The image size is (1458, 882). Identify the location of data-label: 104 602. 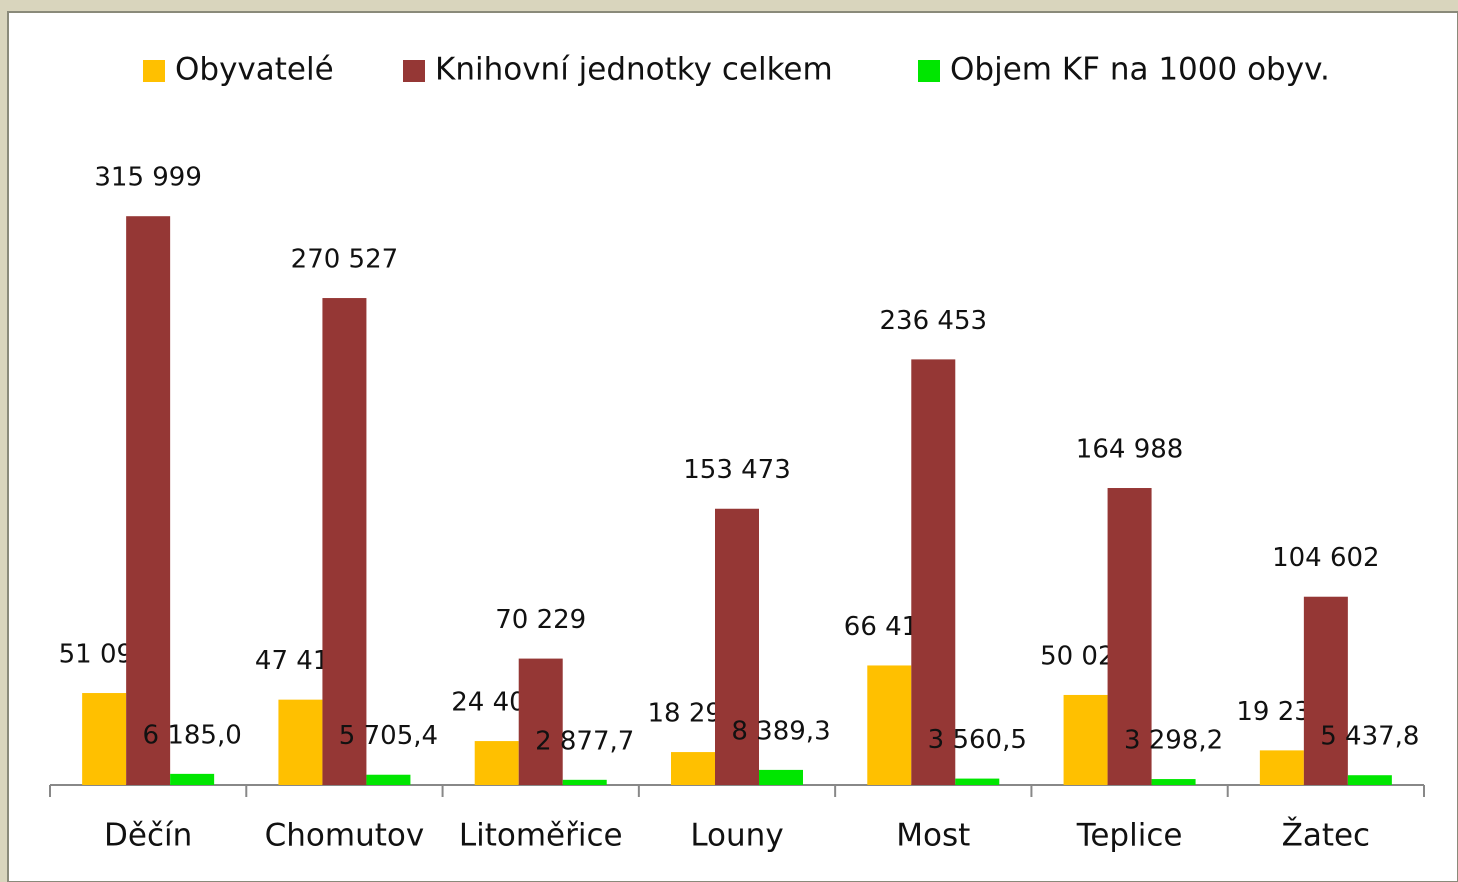
(1326, 558).